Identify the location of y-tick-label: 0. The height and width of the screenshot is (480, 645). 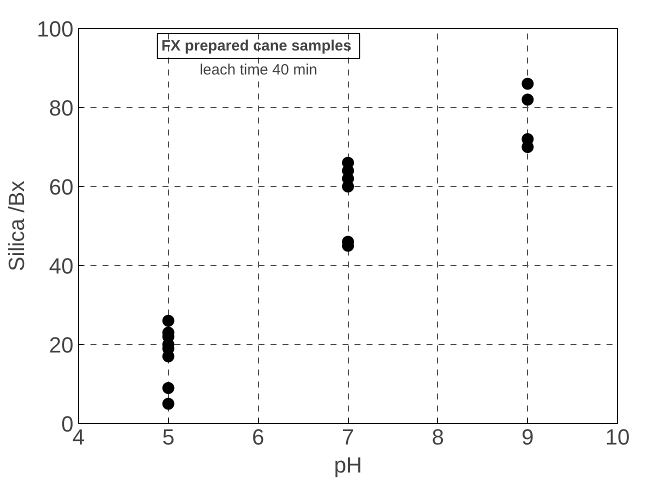
(67, 424).